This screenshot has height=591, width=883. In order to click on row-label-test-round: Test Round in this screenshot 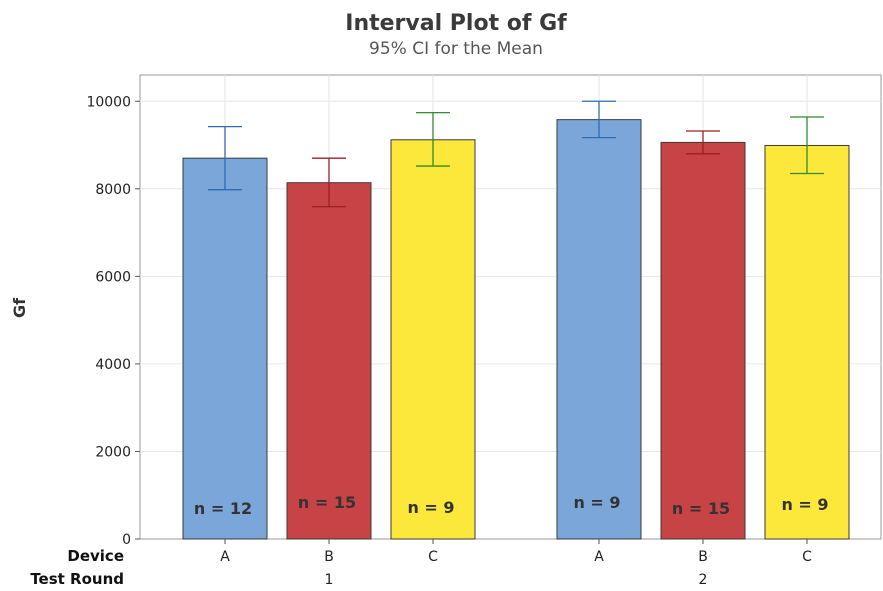, I will do `click(77, 579)`.